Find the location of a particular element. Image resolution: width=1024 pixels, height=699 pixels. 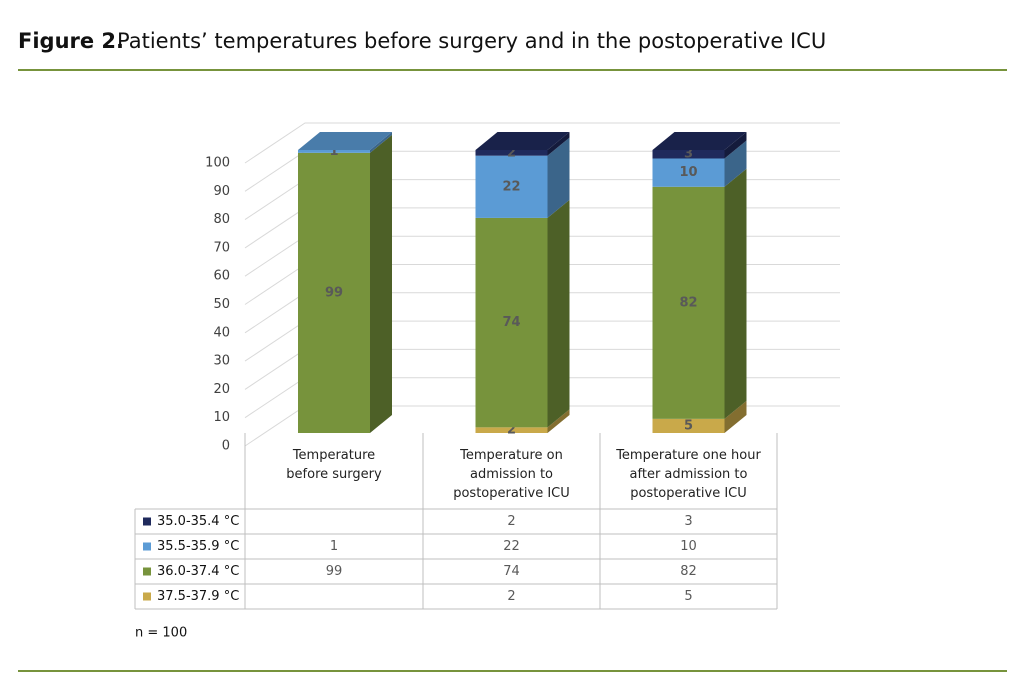

table-value: 10 is located at coordinates (688, 546).